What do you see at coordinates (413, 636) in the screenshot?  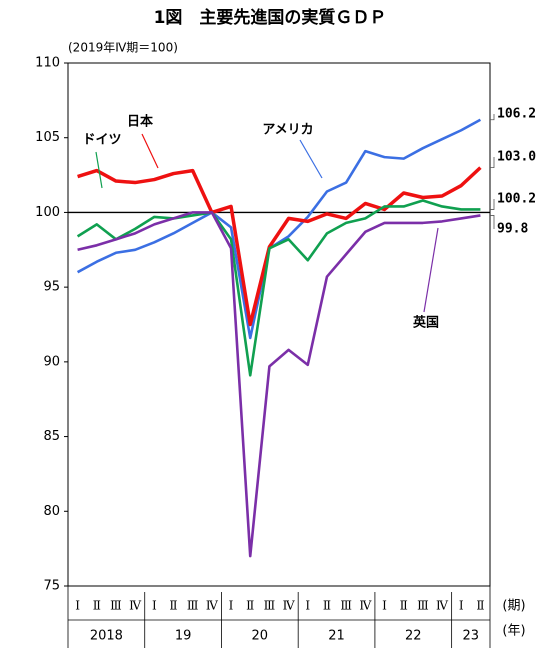 I see `year-label: 22` at bounding box center [413, 636].